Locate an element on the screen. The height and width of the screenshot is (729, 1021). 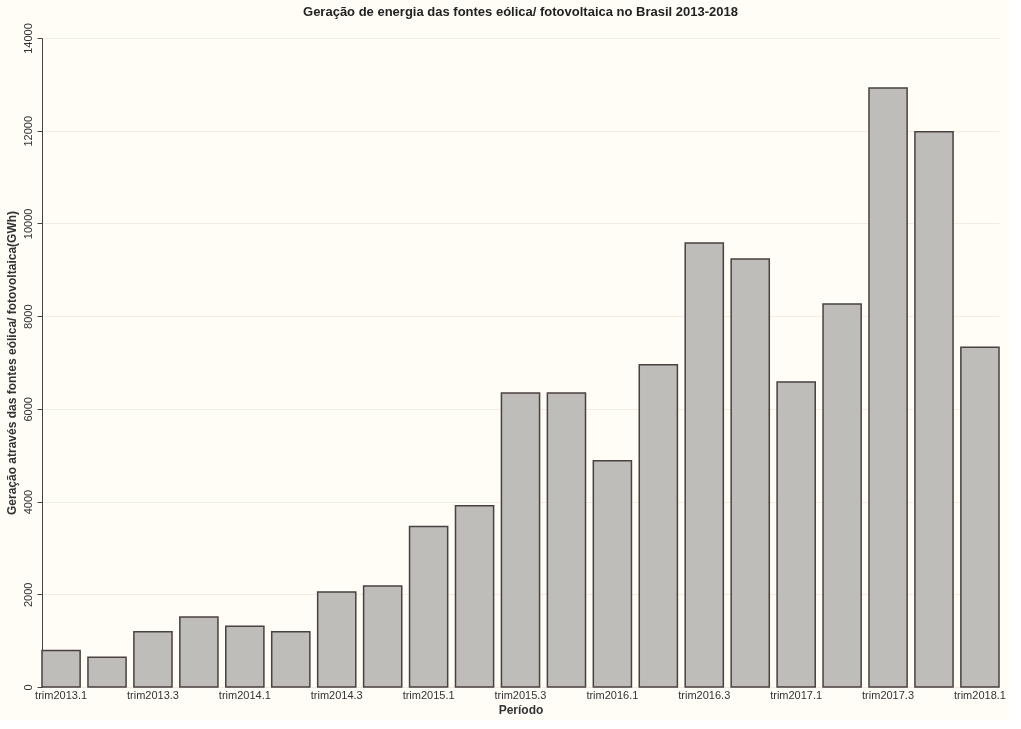
y-tick-label: 2000 is located at coordinates (27, 595).